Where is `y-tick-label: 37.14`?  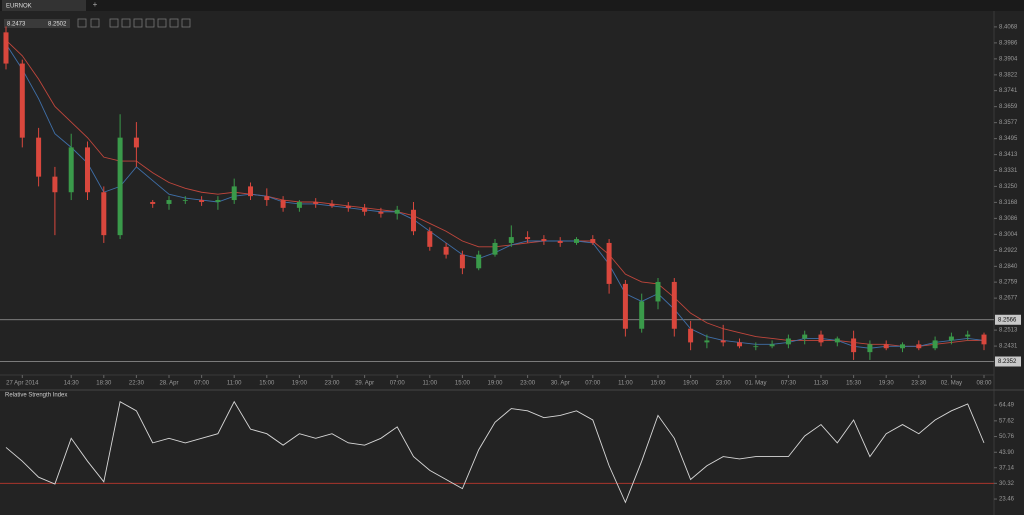
y-tick-label: 37.14 is located at coordinates (1007, 468).